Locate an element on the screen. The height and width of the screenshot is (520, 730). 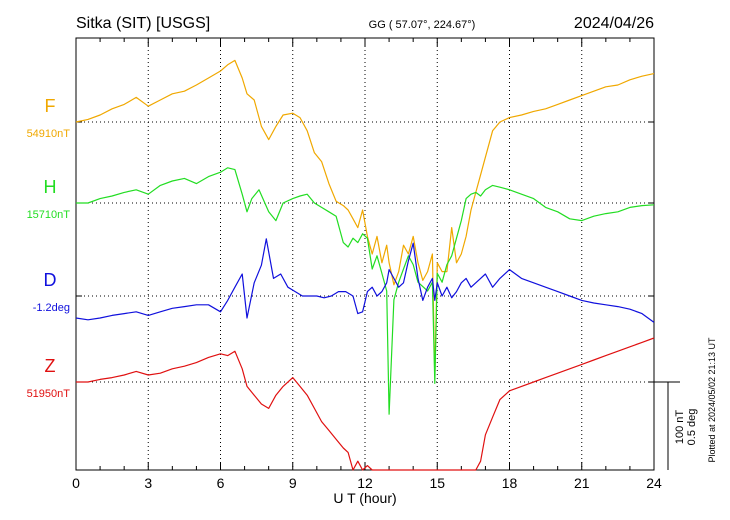
series-name-h: H is located at coordinates (50, 187).